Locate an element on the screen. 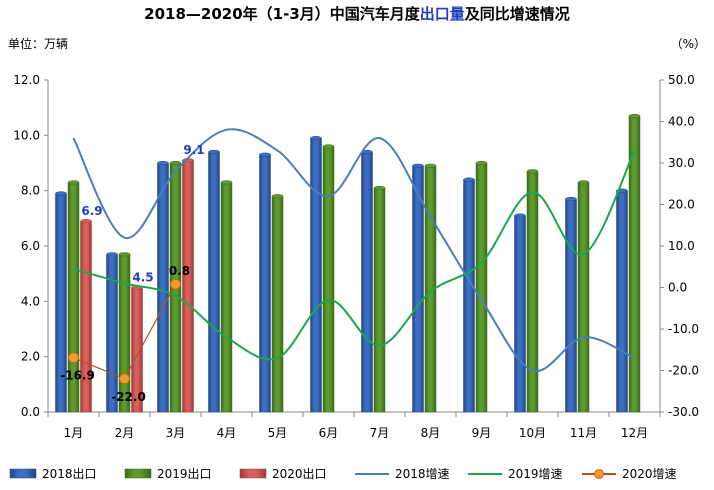  line-data-label: -22.0 is located at coordinates (128, 397).